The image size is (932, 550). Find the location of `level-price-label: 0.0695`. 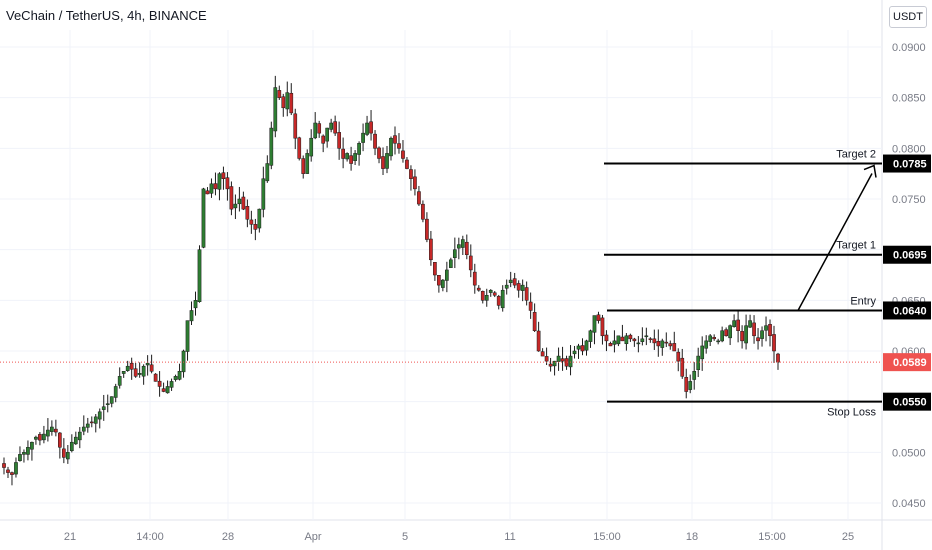

level-price-label: 0.0695 is located at coordinates (910, 256).